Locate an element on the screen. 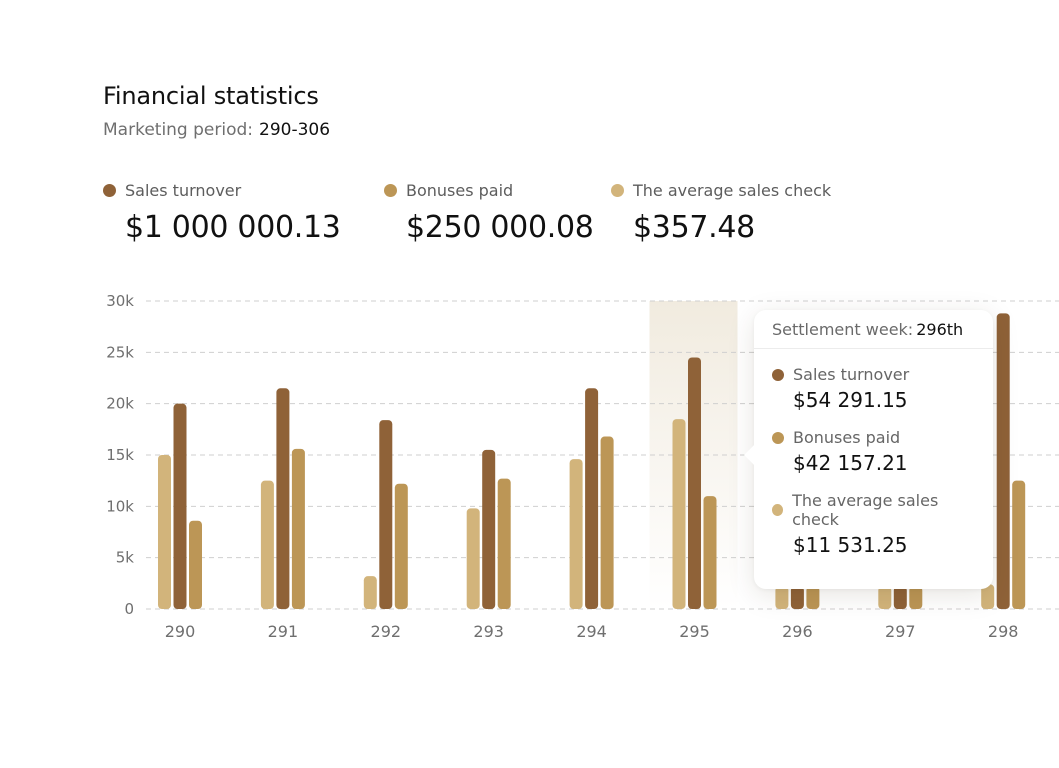 This screenshot has height=768, width=1059. y-tick-label: 10k is located at coordinates (120, 506).